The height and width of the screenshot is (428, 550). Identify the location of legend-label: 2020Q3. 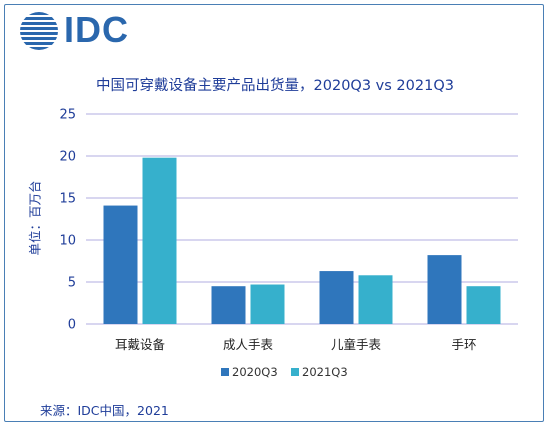
(255, 372).